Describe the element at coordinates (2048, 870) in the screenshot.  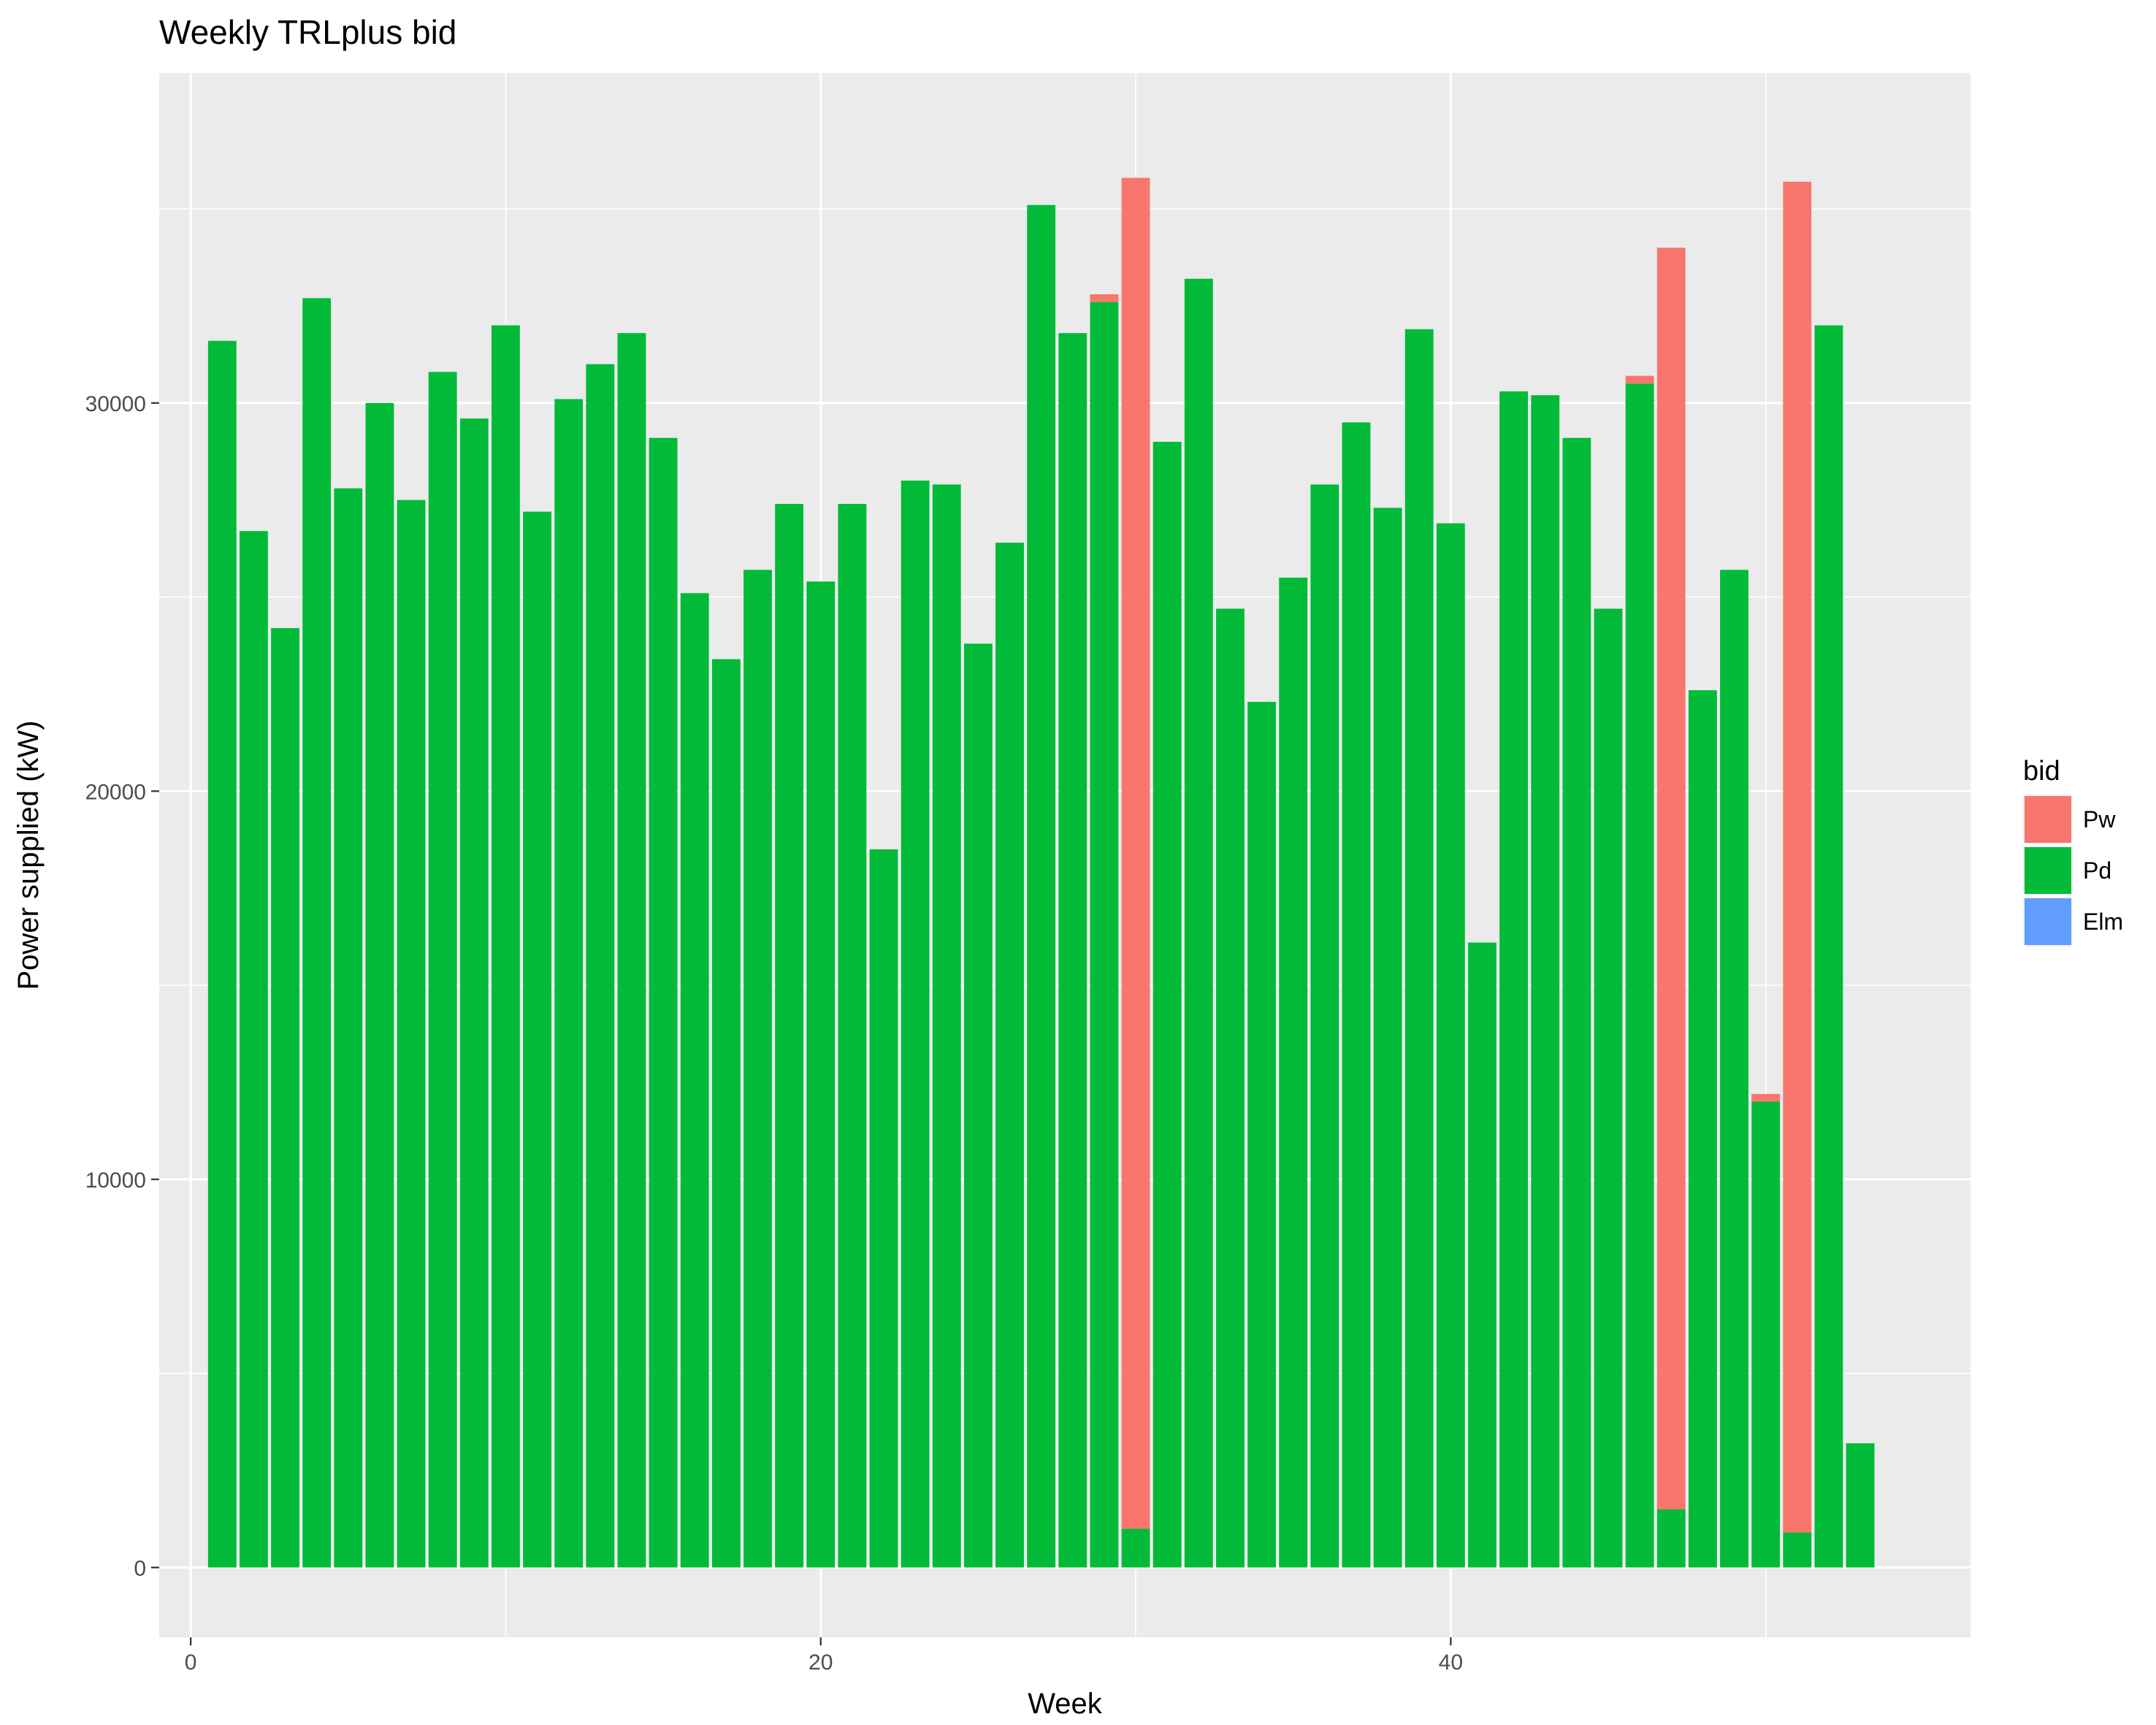
I see `legend-swatch-pd` at that location.